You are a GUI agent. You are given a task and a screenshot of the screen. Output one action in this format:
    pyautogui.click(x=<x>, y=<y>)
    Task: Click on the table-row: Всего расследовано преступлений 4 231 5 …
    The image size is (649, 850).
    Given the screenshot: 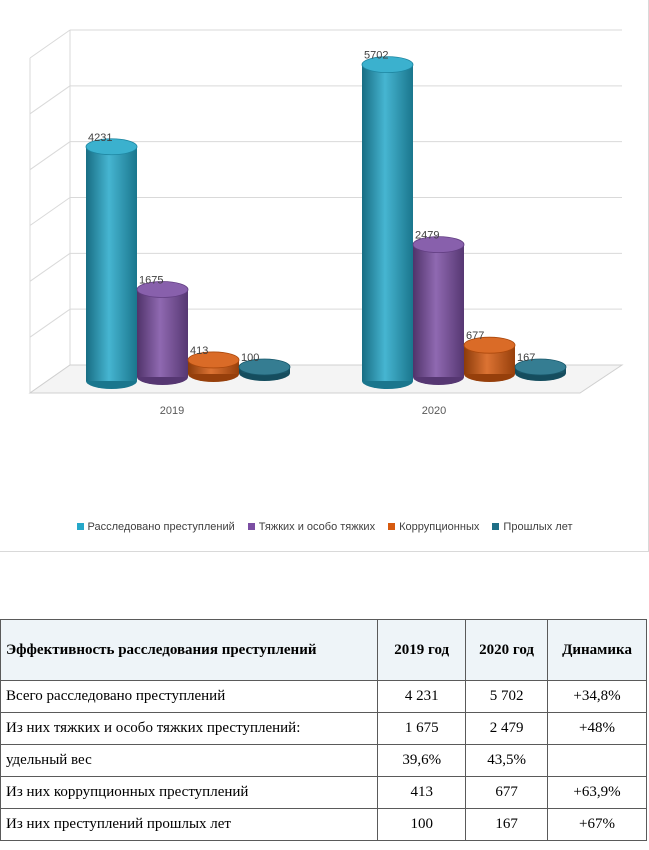 What is the action you would take?
    pyautogui.click(x=323, y=696)
    